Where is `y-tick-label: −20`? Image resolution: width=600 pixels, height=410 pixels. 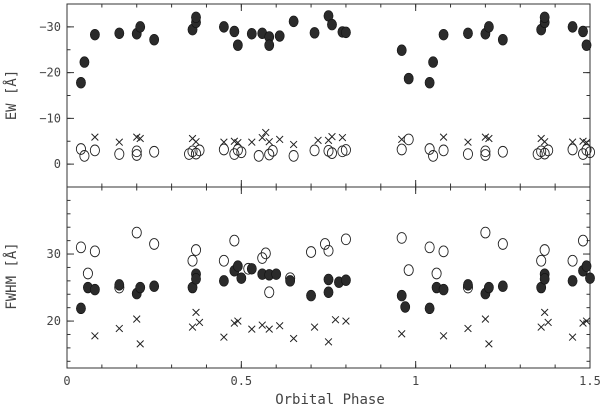
y-tick-label: −20 is located at coordinates (50, 73).